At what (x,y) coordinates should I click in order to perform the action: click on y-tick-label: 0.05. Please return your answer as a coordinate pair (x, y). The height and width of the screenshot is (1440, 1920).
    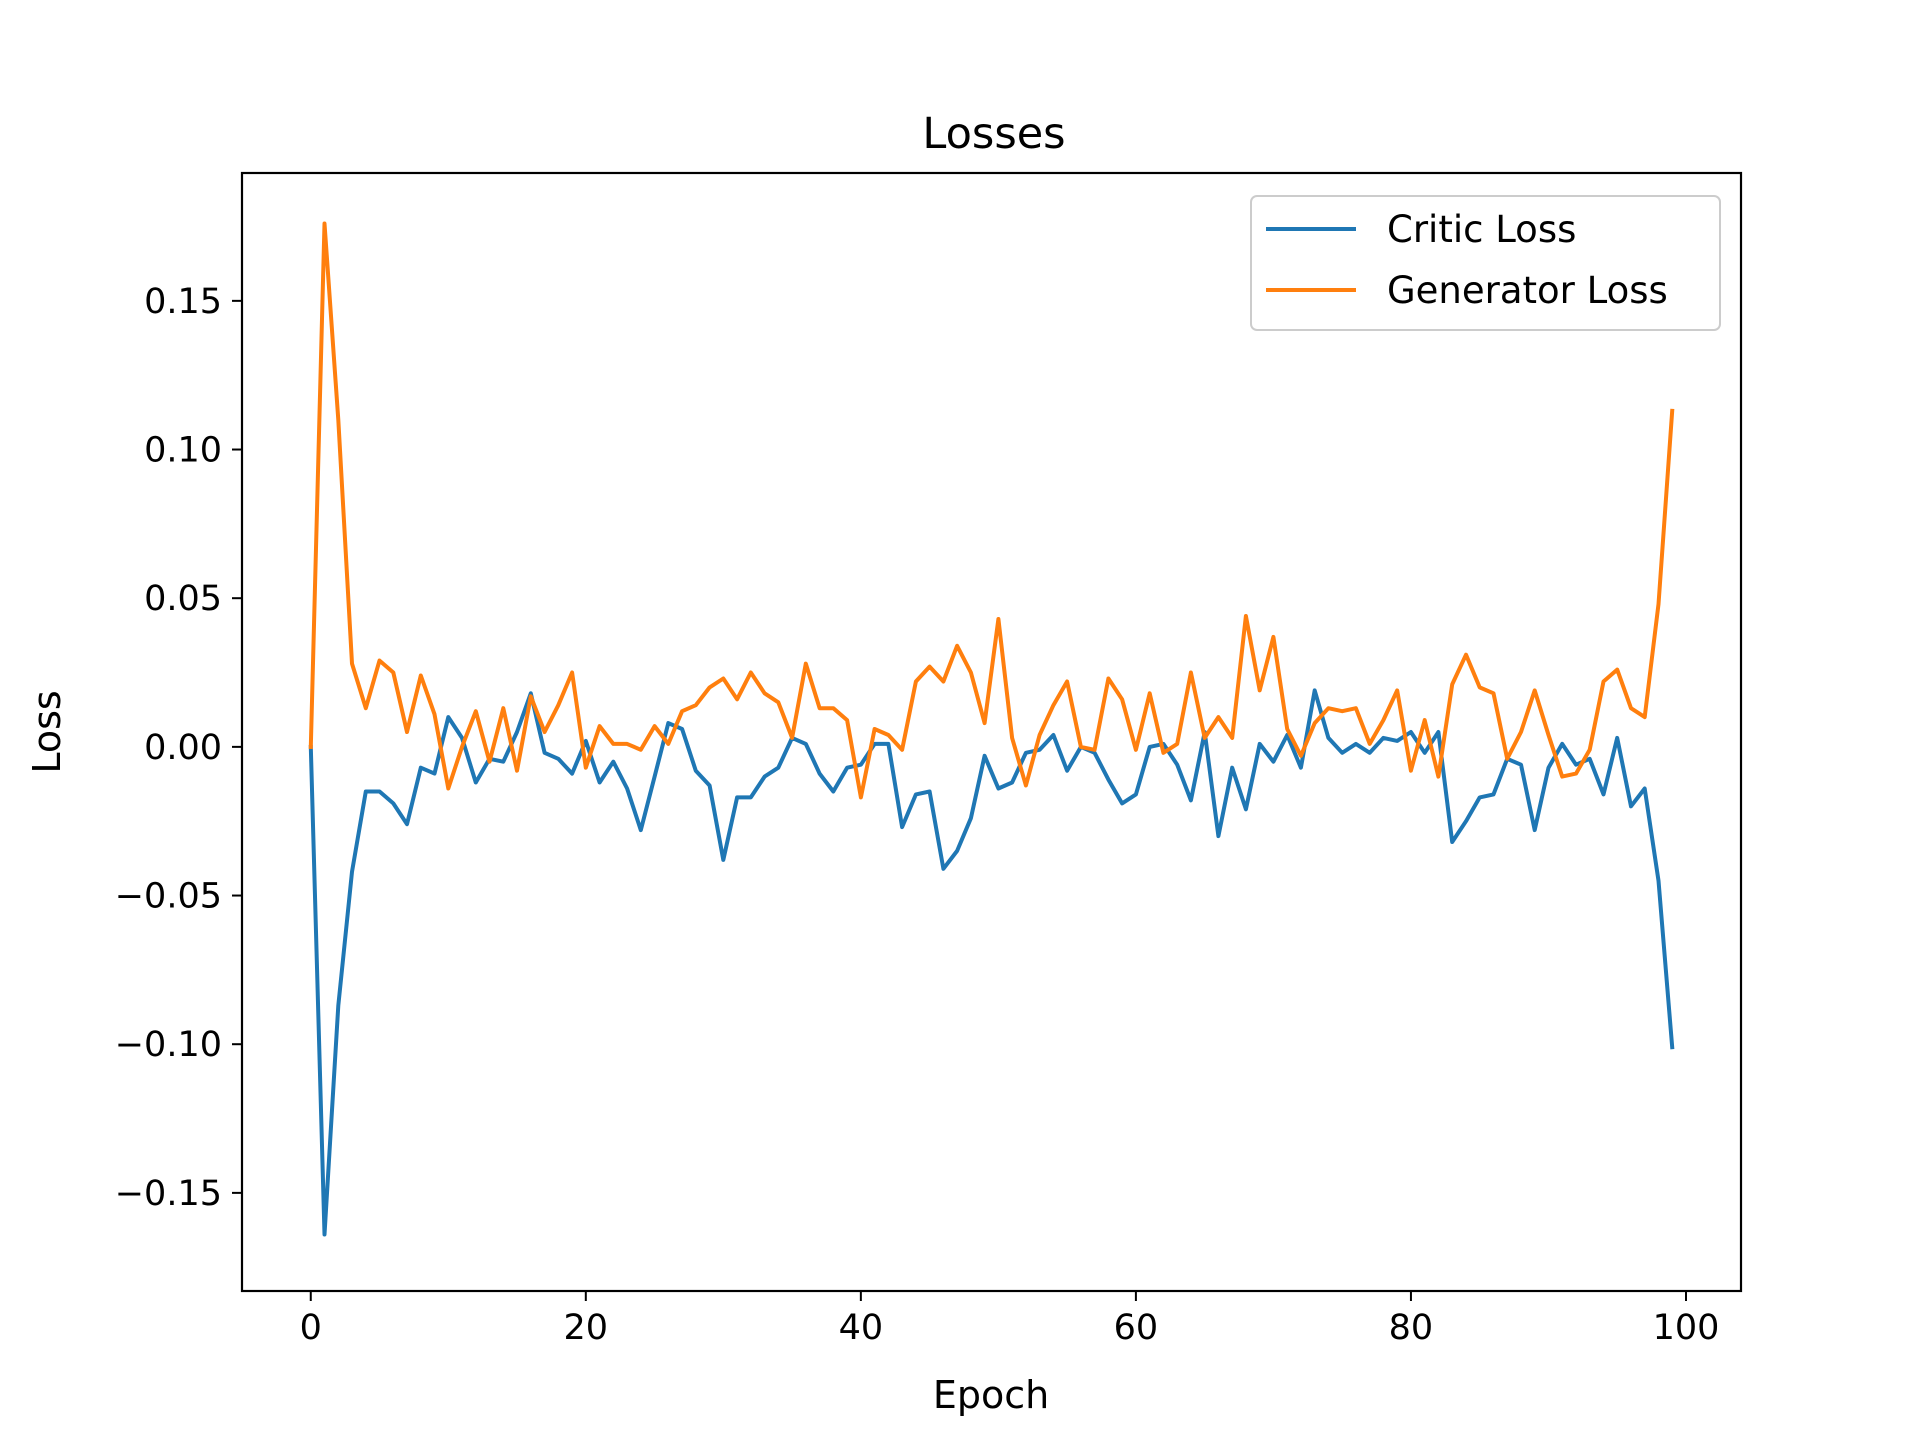
    Looking at the image, I should click on (183, 599).